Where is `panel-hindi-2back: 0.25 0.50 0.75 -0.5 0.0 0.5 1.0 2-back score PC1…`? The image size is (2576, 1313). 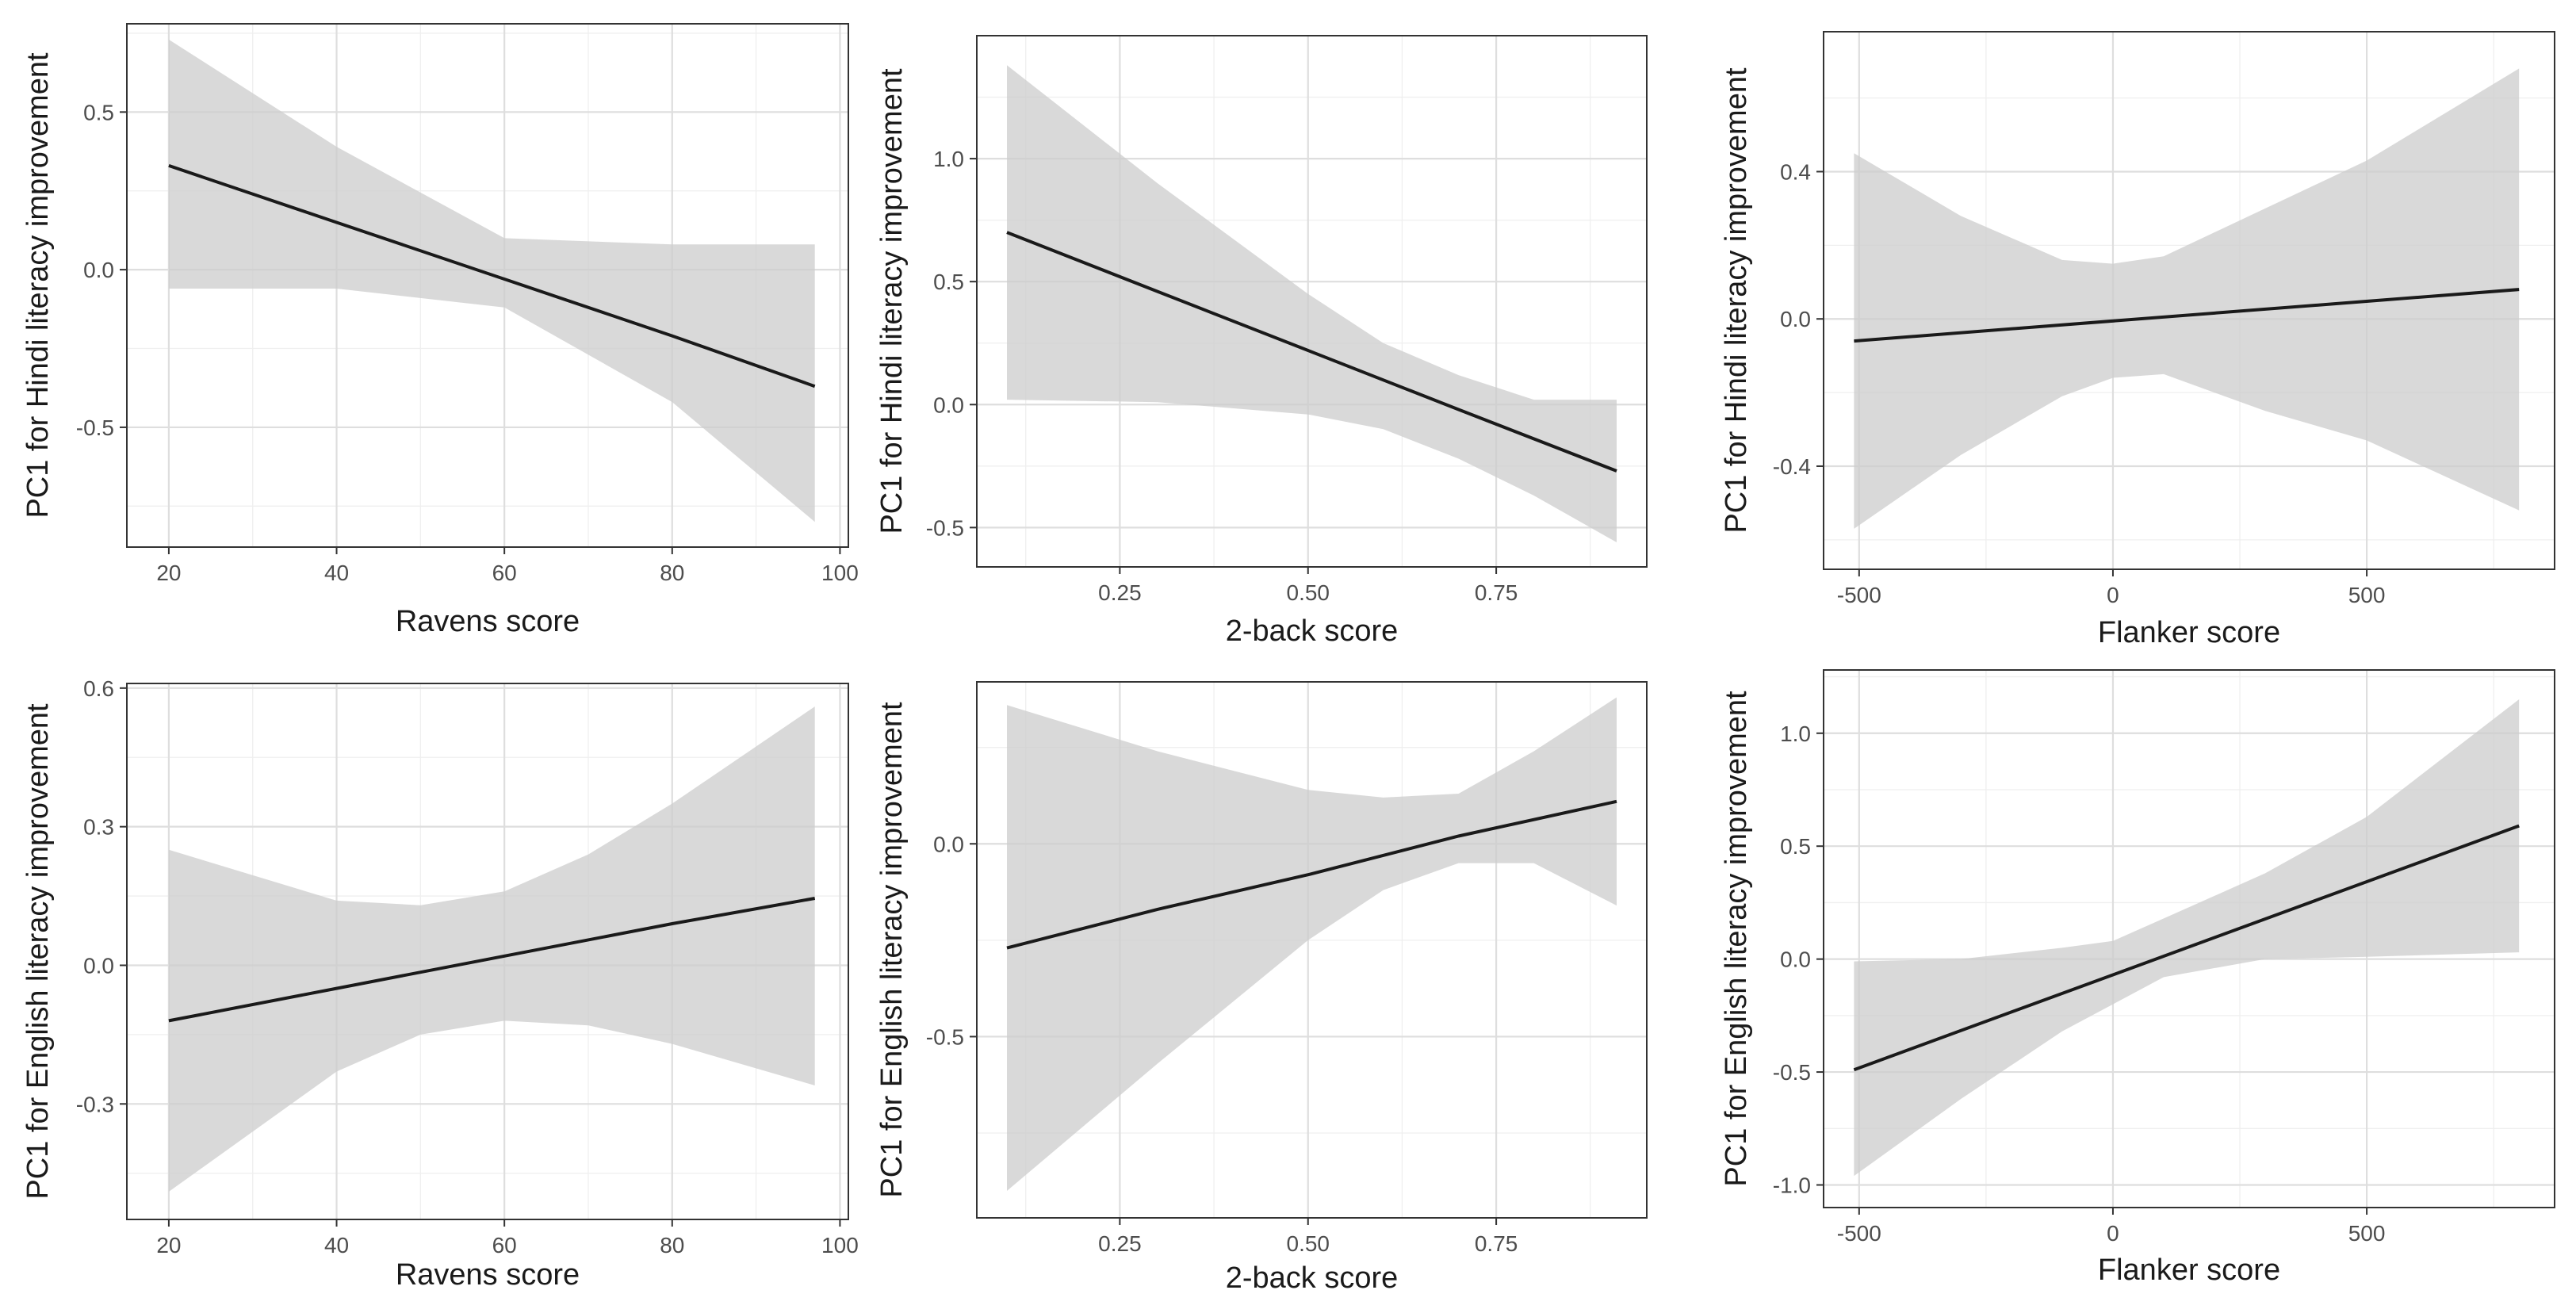
panel-hindi-2back: 0.25 0.50 0.75 -0.5 0.0 0.5 1.0 2-back score PC1… is located at coordinates (1261, 341).